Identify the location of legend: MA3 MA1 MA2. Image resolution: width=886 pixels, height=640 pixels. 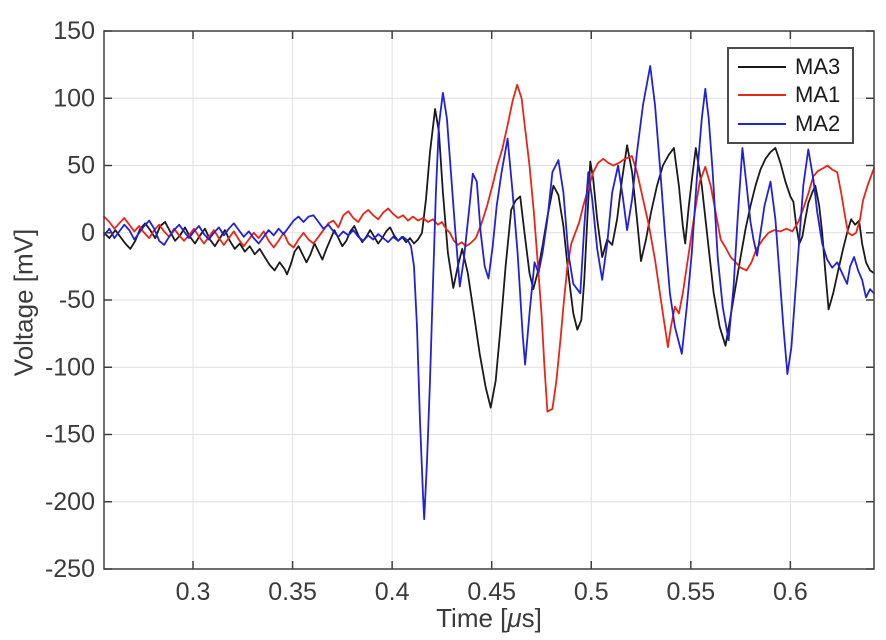
(790, 95).